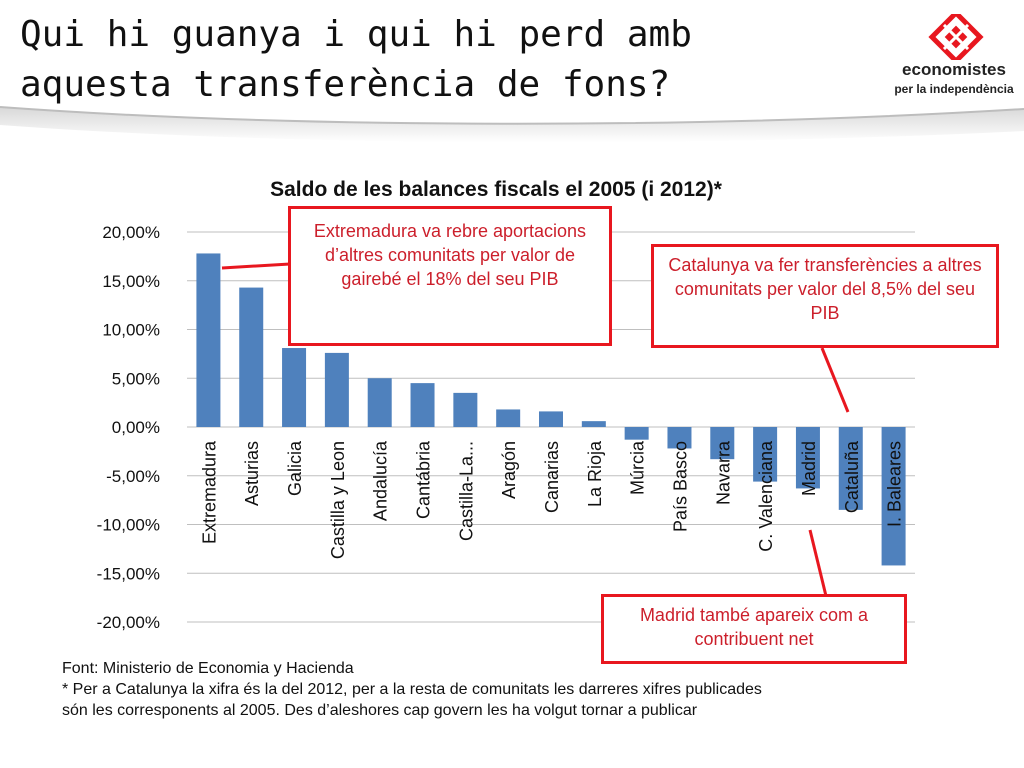 Image resolution: width=1024 pixels, height=768 pixels. Describe the element at coordinates (128, 525) in the screenshot. I see `y-tick-label: -10,00%` at that location.